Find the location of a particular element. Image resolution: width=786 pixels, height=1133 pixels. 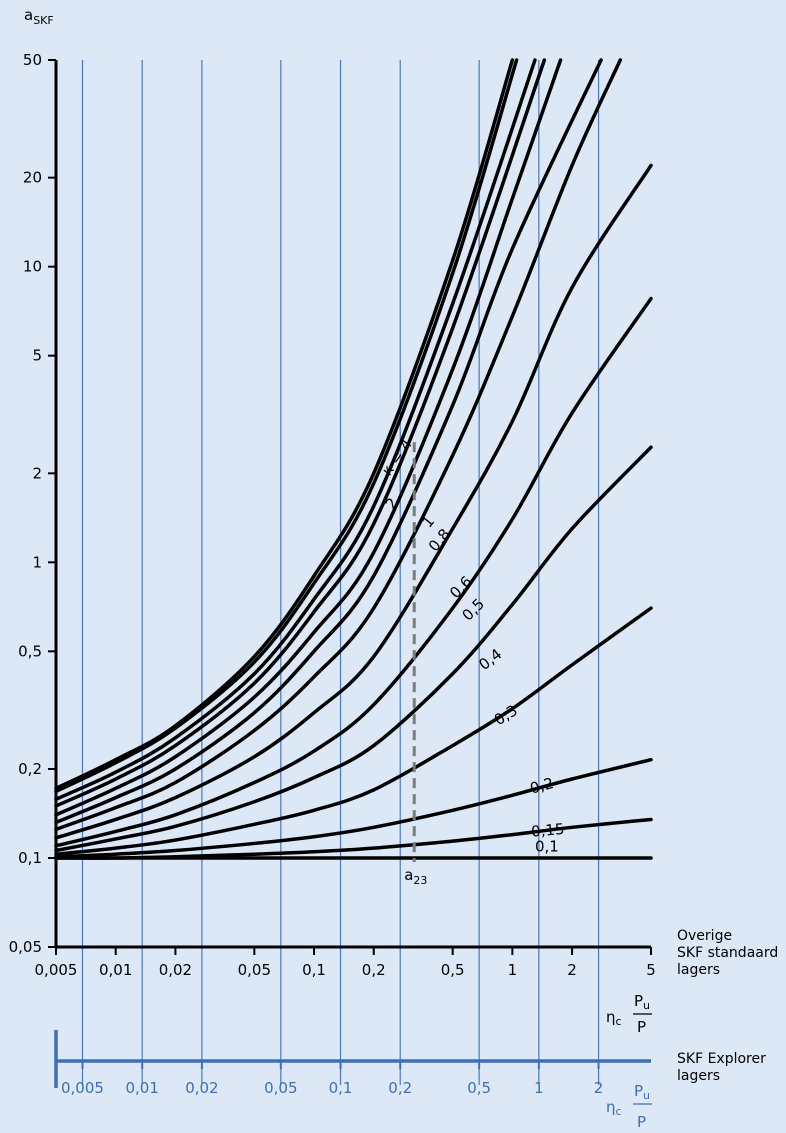

x-tick-label: 5 is located at coordinates (651, 970).